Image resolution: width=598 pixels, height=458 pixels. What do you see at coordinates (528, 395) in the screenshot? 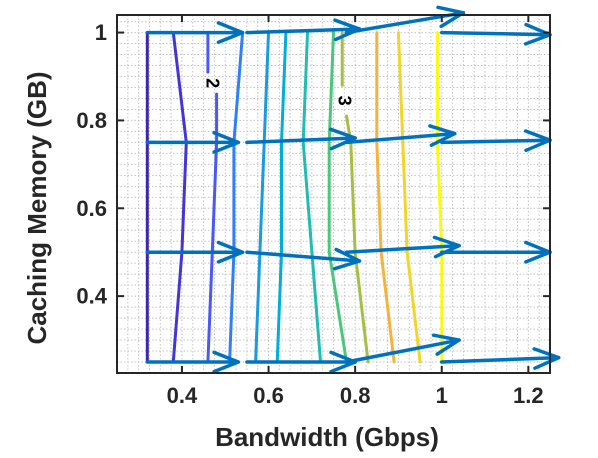
I see `x-tick-label: 1.2` at bounding box center [528, 395].